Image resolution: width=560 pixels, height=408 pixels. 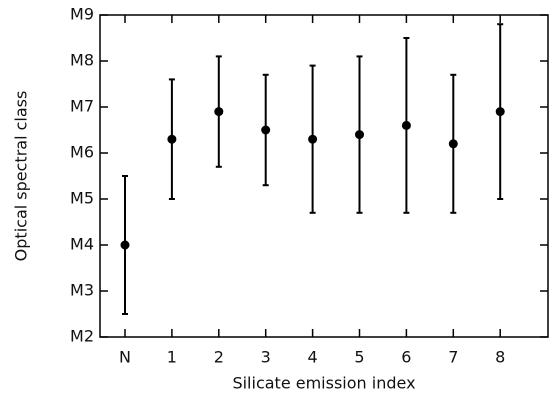 What do you see at coordinates (359, 357) in the screenshot?
I see `x-tick-label: 5` at bounding box center [359, 357].